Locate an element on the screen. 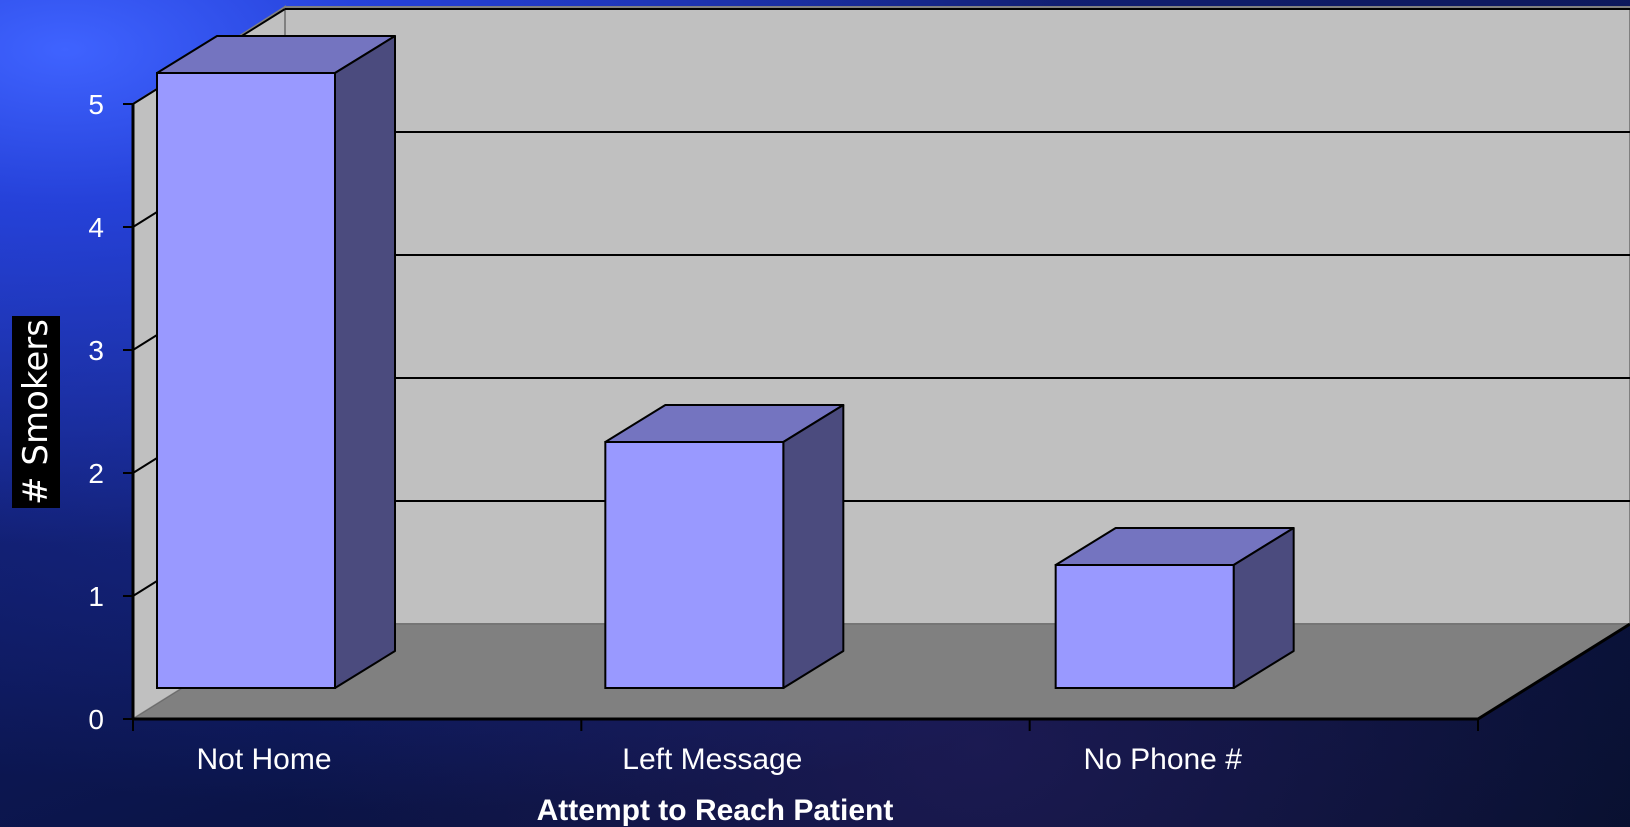 This screenshot has height=827, width=1630. x-axis-title: Attempt to Reach Patient is located at coordinates (715, 810).